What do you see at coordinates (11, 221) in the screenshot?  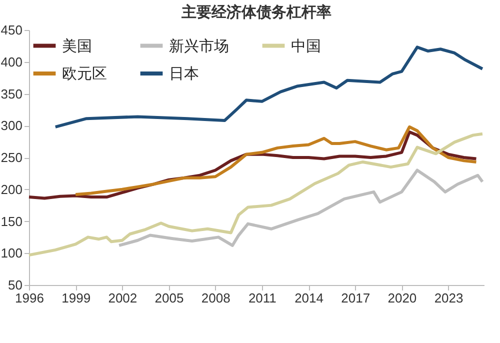 I see `y-tick-label: 150` at bounding box center [11, 221].